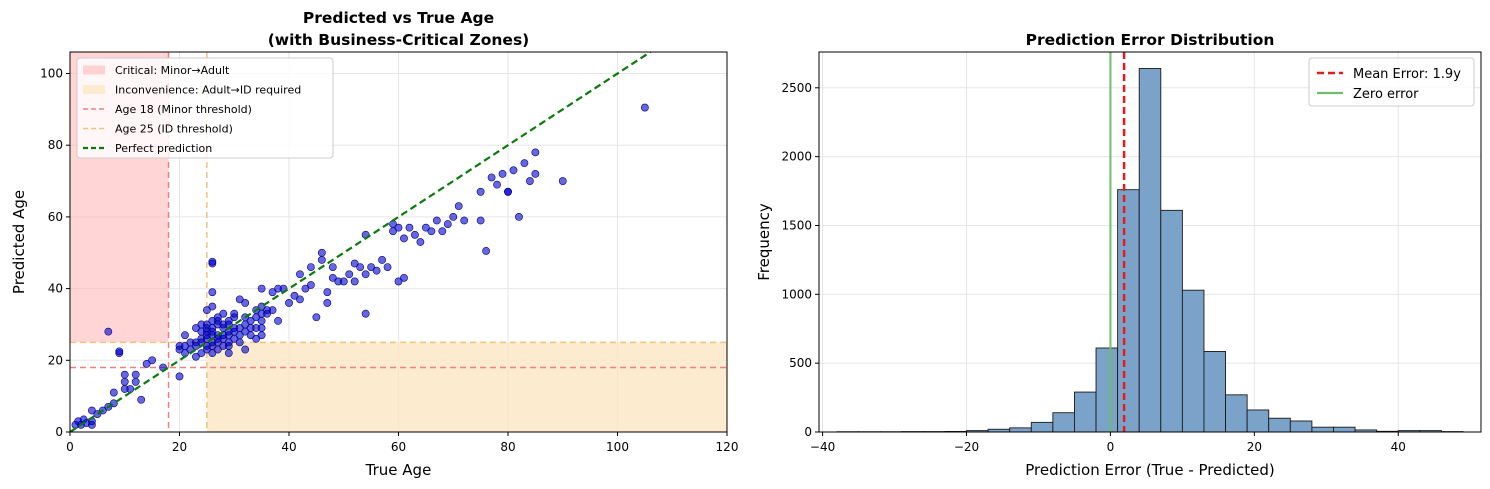 This screenshot has height=489, width=1490. Describe the element at coordinates (796, 294) in the screenshot. I see `y-tick-label: 1000` at that location.